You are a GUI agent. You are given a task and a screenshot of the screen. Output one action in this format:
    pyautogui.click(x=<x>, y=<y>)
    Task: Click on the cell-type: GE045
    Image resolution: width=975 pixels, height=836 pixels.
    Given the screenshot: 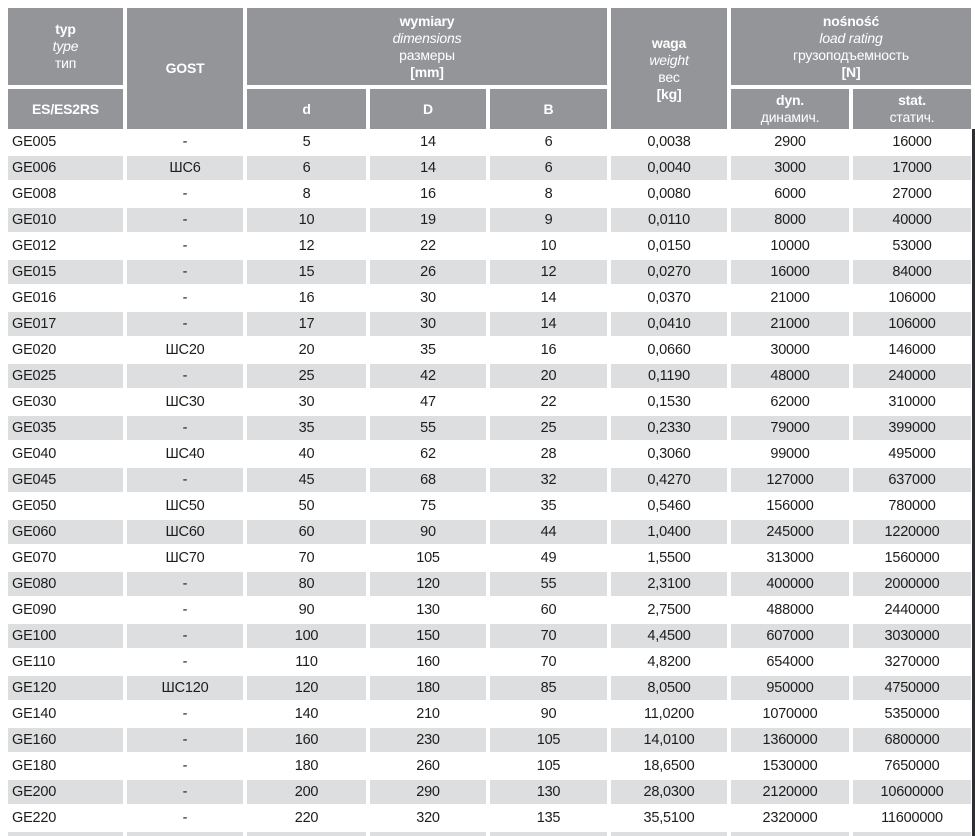 What is the action you would take?
    pyautogui.click(x=65, y=480)
    